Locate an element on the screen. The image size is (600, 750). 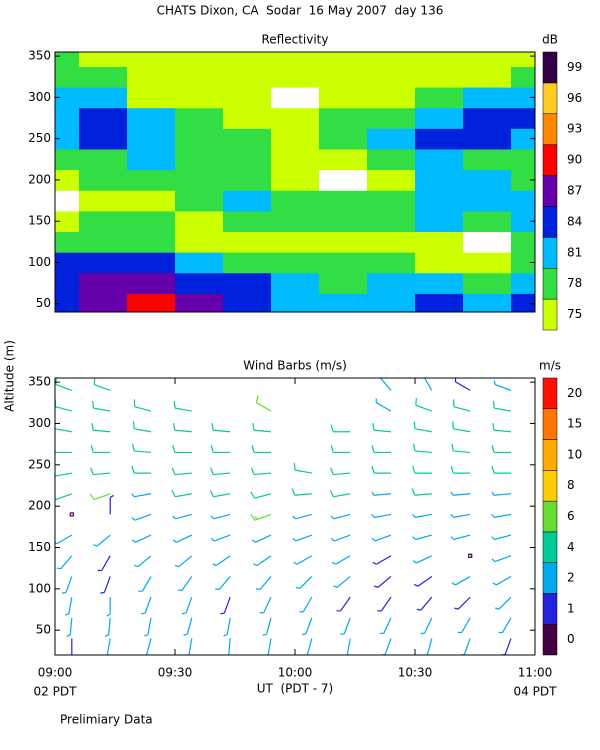
colorbar-label: 96 is located at coordinates (574, 98).